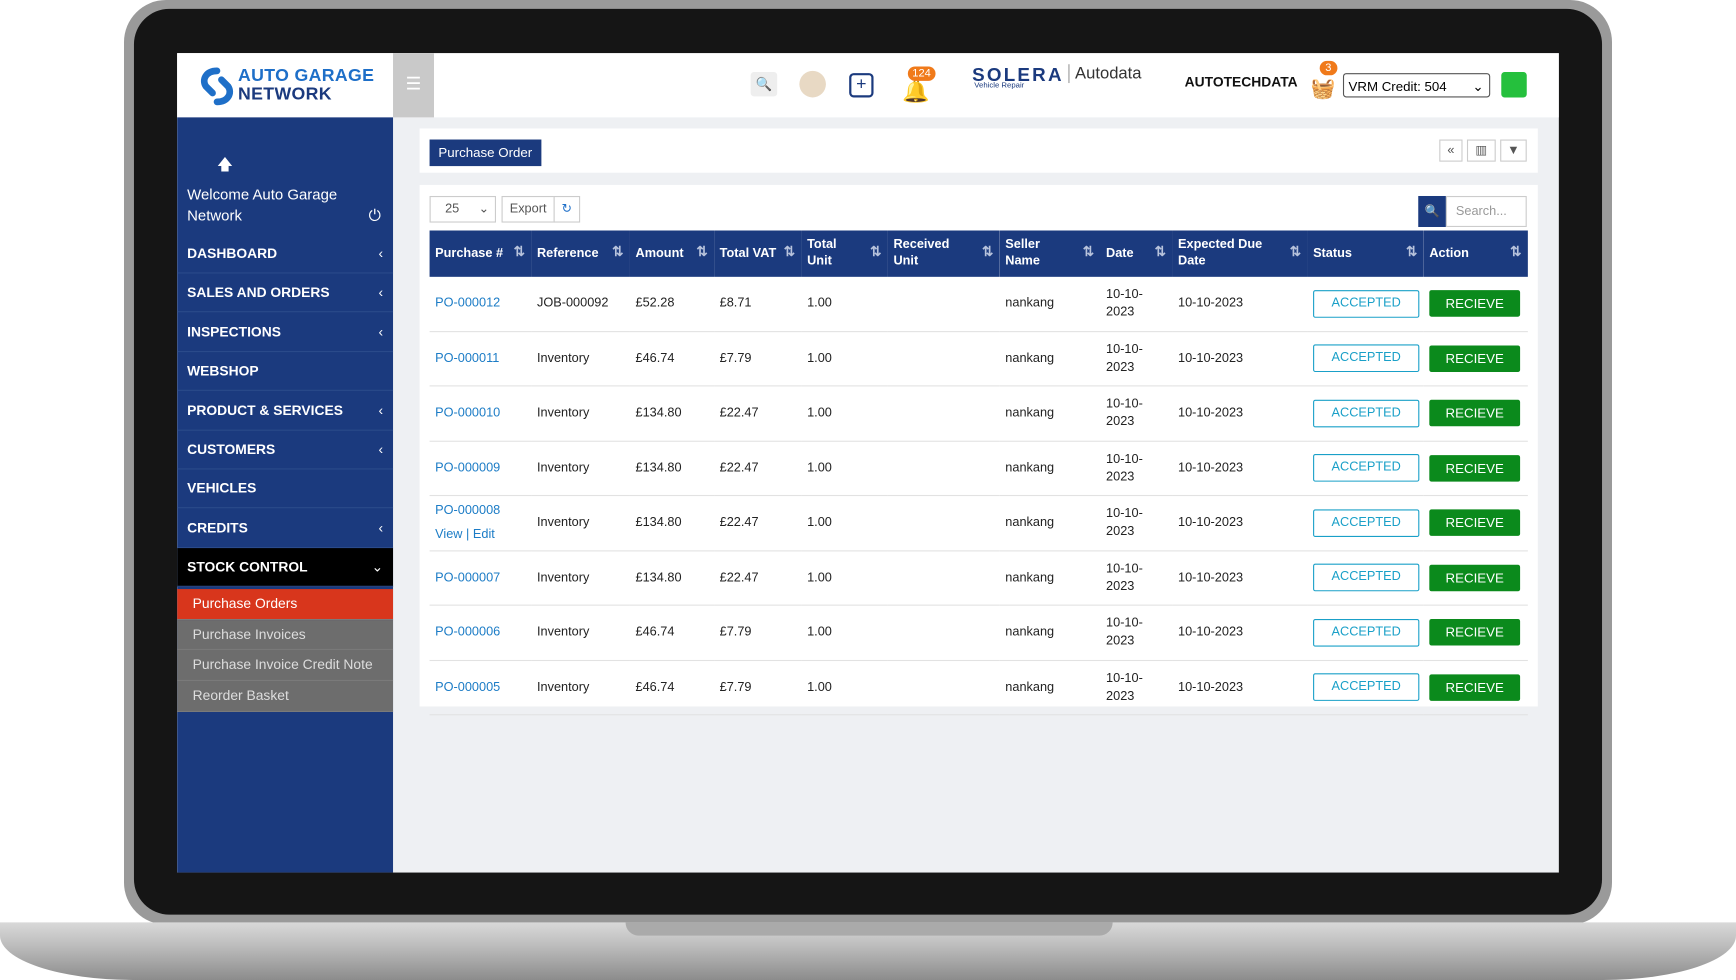 The width and height of the screenshot is (1736, 980). I want to click on column-header: Total VAT, so click(758, 253).